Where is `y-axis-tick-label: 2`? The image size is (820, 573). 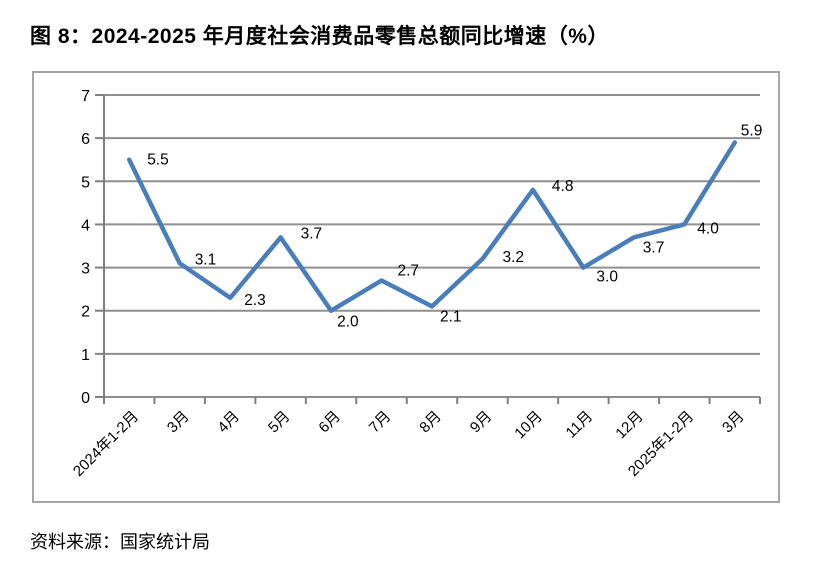
y-axis-tick-label: 2 is located at coordinates (85, 312).